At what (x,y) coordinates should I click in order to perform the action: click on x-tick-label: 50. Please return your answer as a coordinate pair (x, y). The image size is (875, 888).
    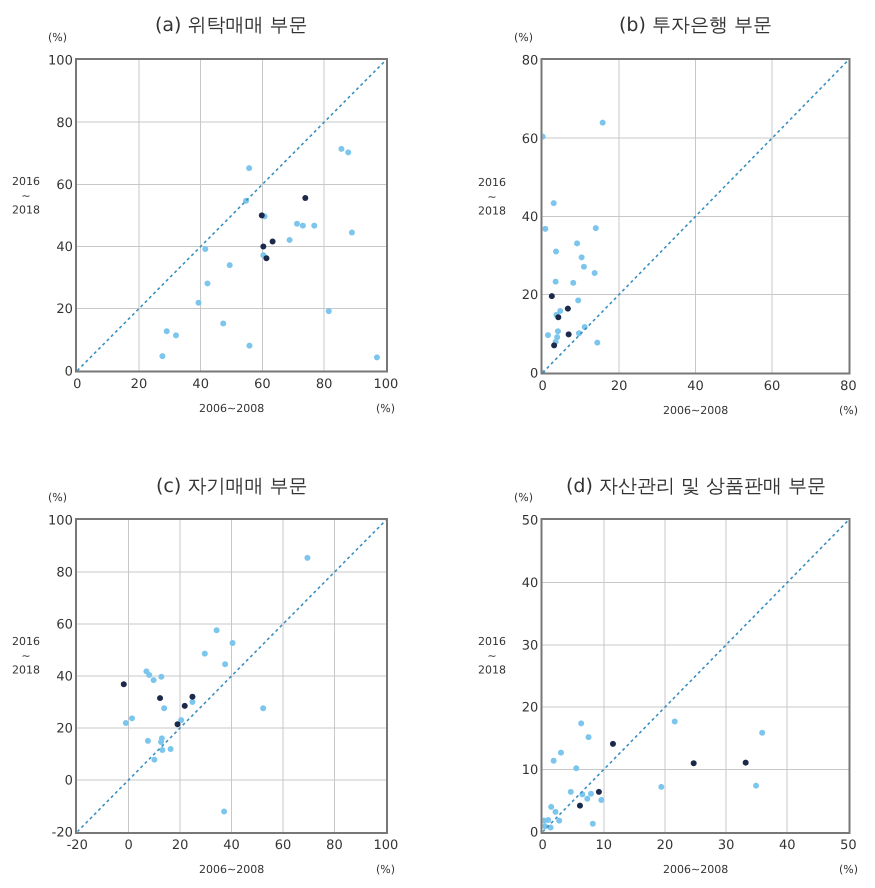
    Looking at the image, I should click on (848, 846).